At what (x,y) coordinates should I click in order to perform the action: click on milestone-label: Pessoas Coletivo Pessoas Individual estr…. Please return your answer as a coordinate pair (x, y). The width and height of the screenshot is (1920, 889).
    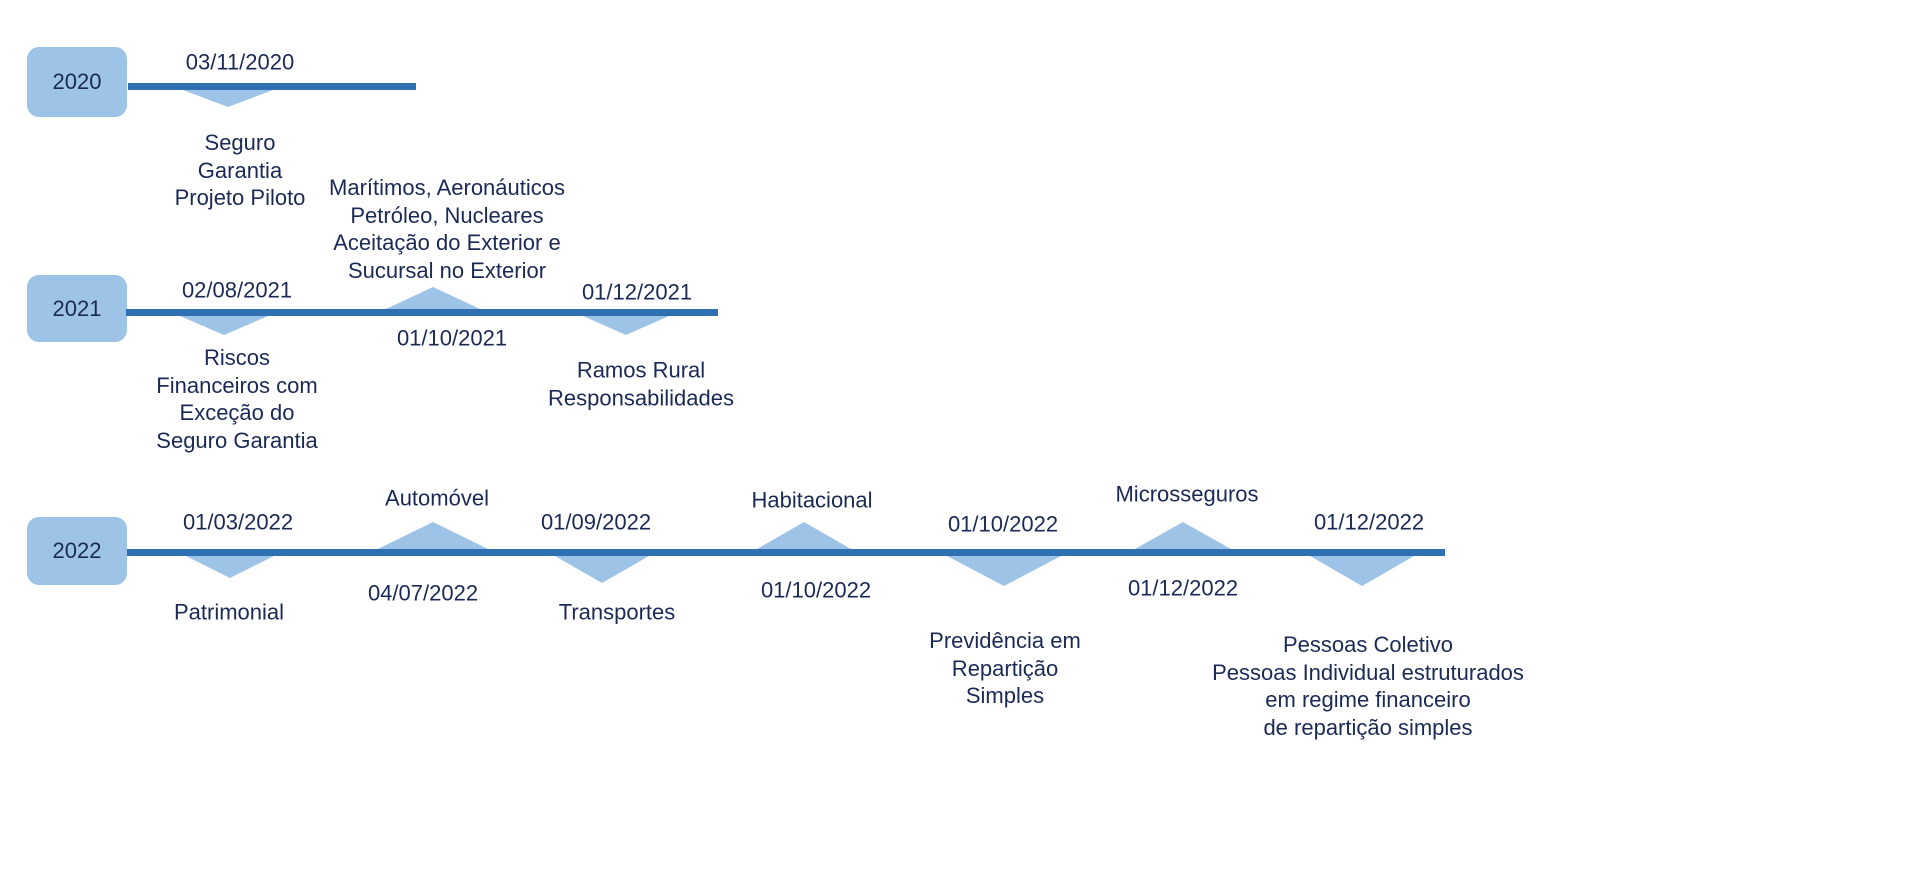
    Looking at the image, I should click on (1368, 686).